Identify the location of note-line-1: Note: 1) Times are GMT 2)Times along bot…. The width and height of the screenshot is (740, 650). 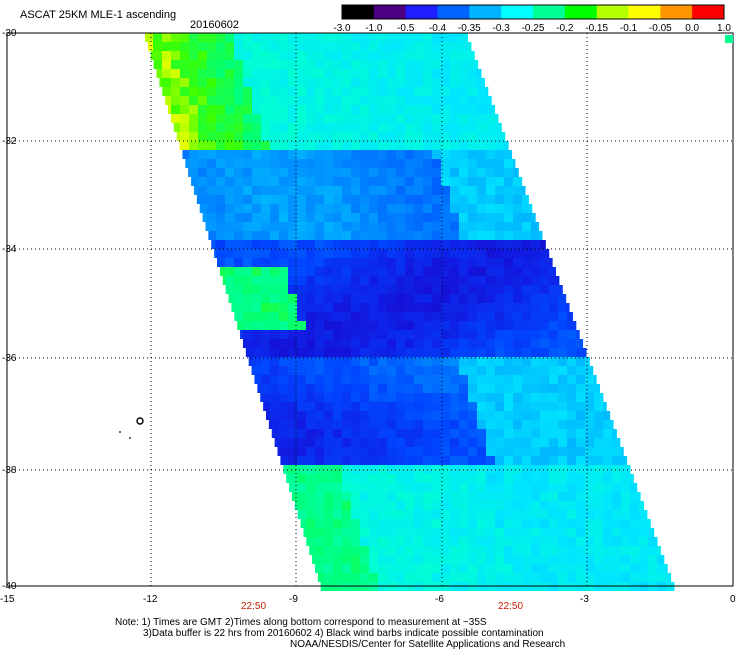
(301, 622).